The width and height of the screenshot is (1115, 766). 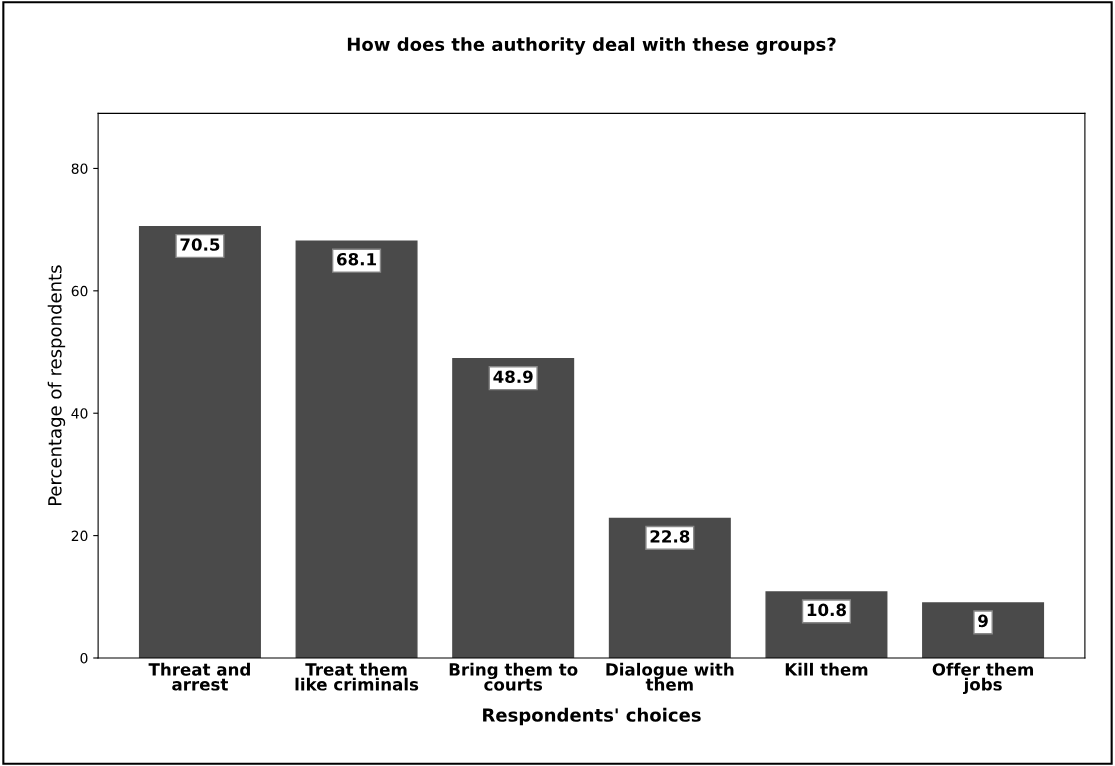 I want to click on x-tick-label: Offer them jobs, so click(x=983, y=678).